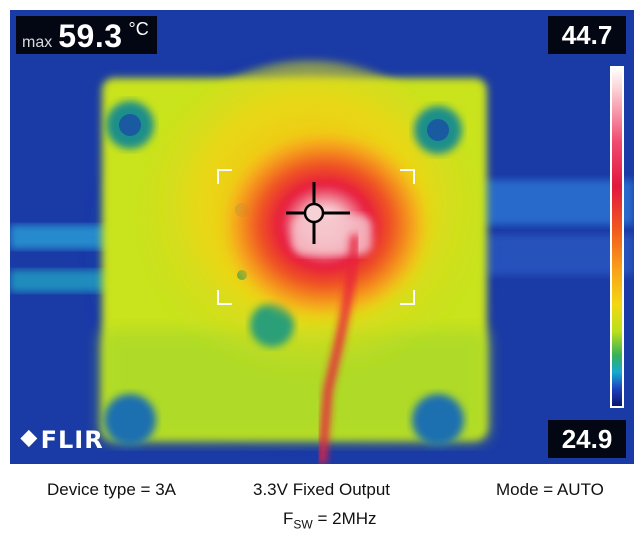 The image size is (634, 534). Describe the element at coordinates (438, 130) in the screenshot. I see `mount-hole-tr-center` at that location.